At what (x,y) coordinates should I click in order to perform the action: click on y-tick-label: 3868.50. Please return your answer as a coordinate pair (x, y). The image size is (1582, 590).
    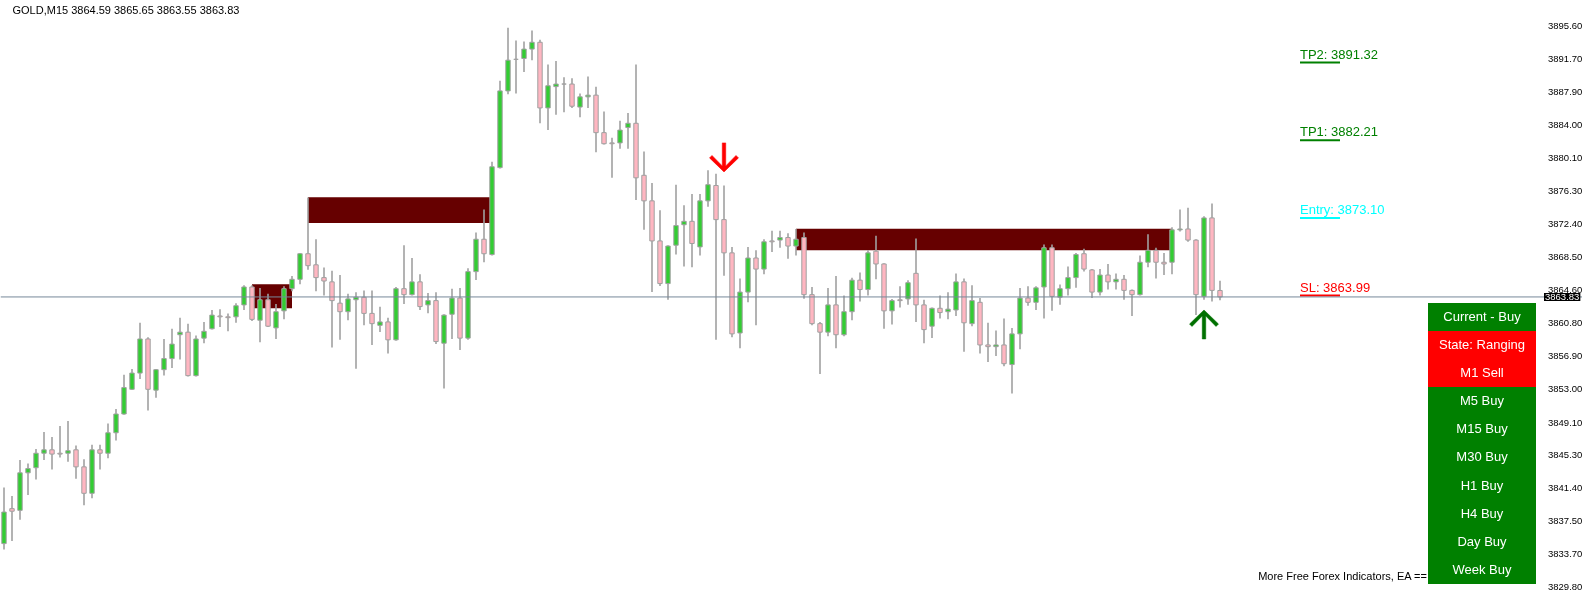
    Looking at the image, I should click on (1565, 257).